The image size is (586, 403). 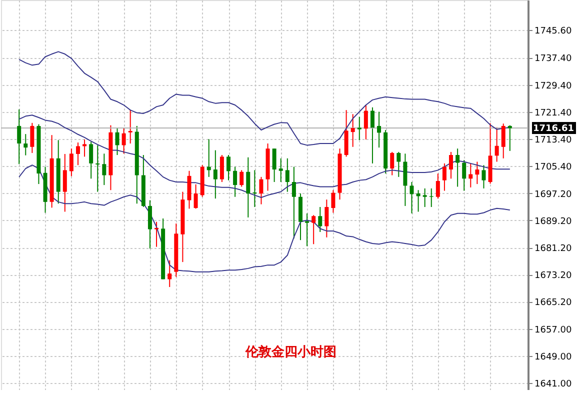 What do you see at coordinates (553, 129) in the screenshot?
I see `ref-line-label: 1716.61` at bounding box center [553, 129].